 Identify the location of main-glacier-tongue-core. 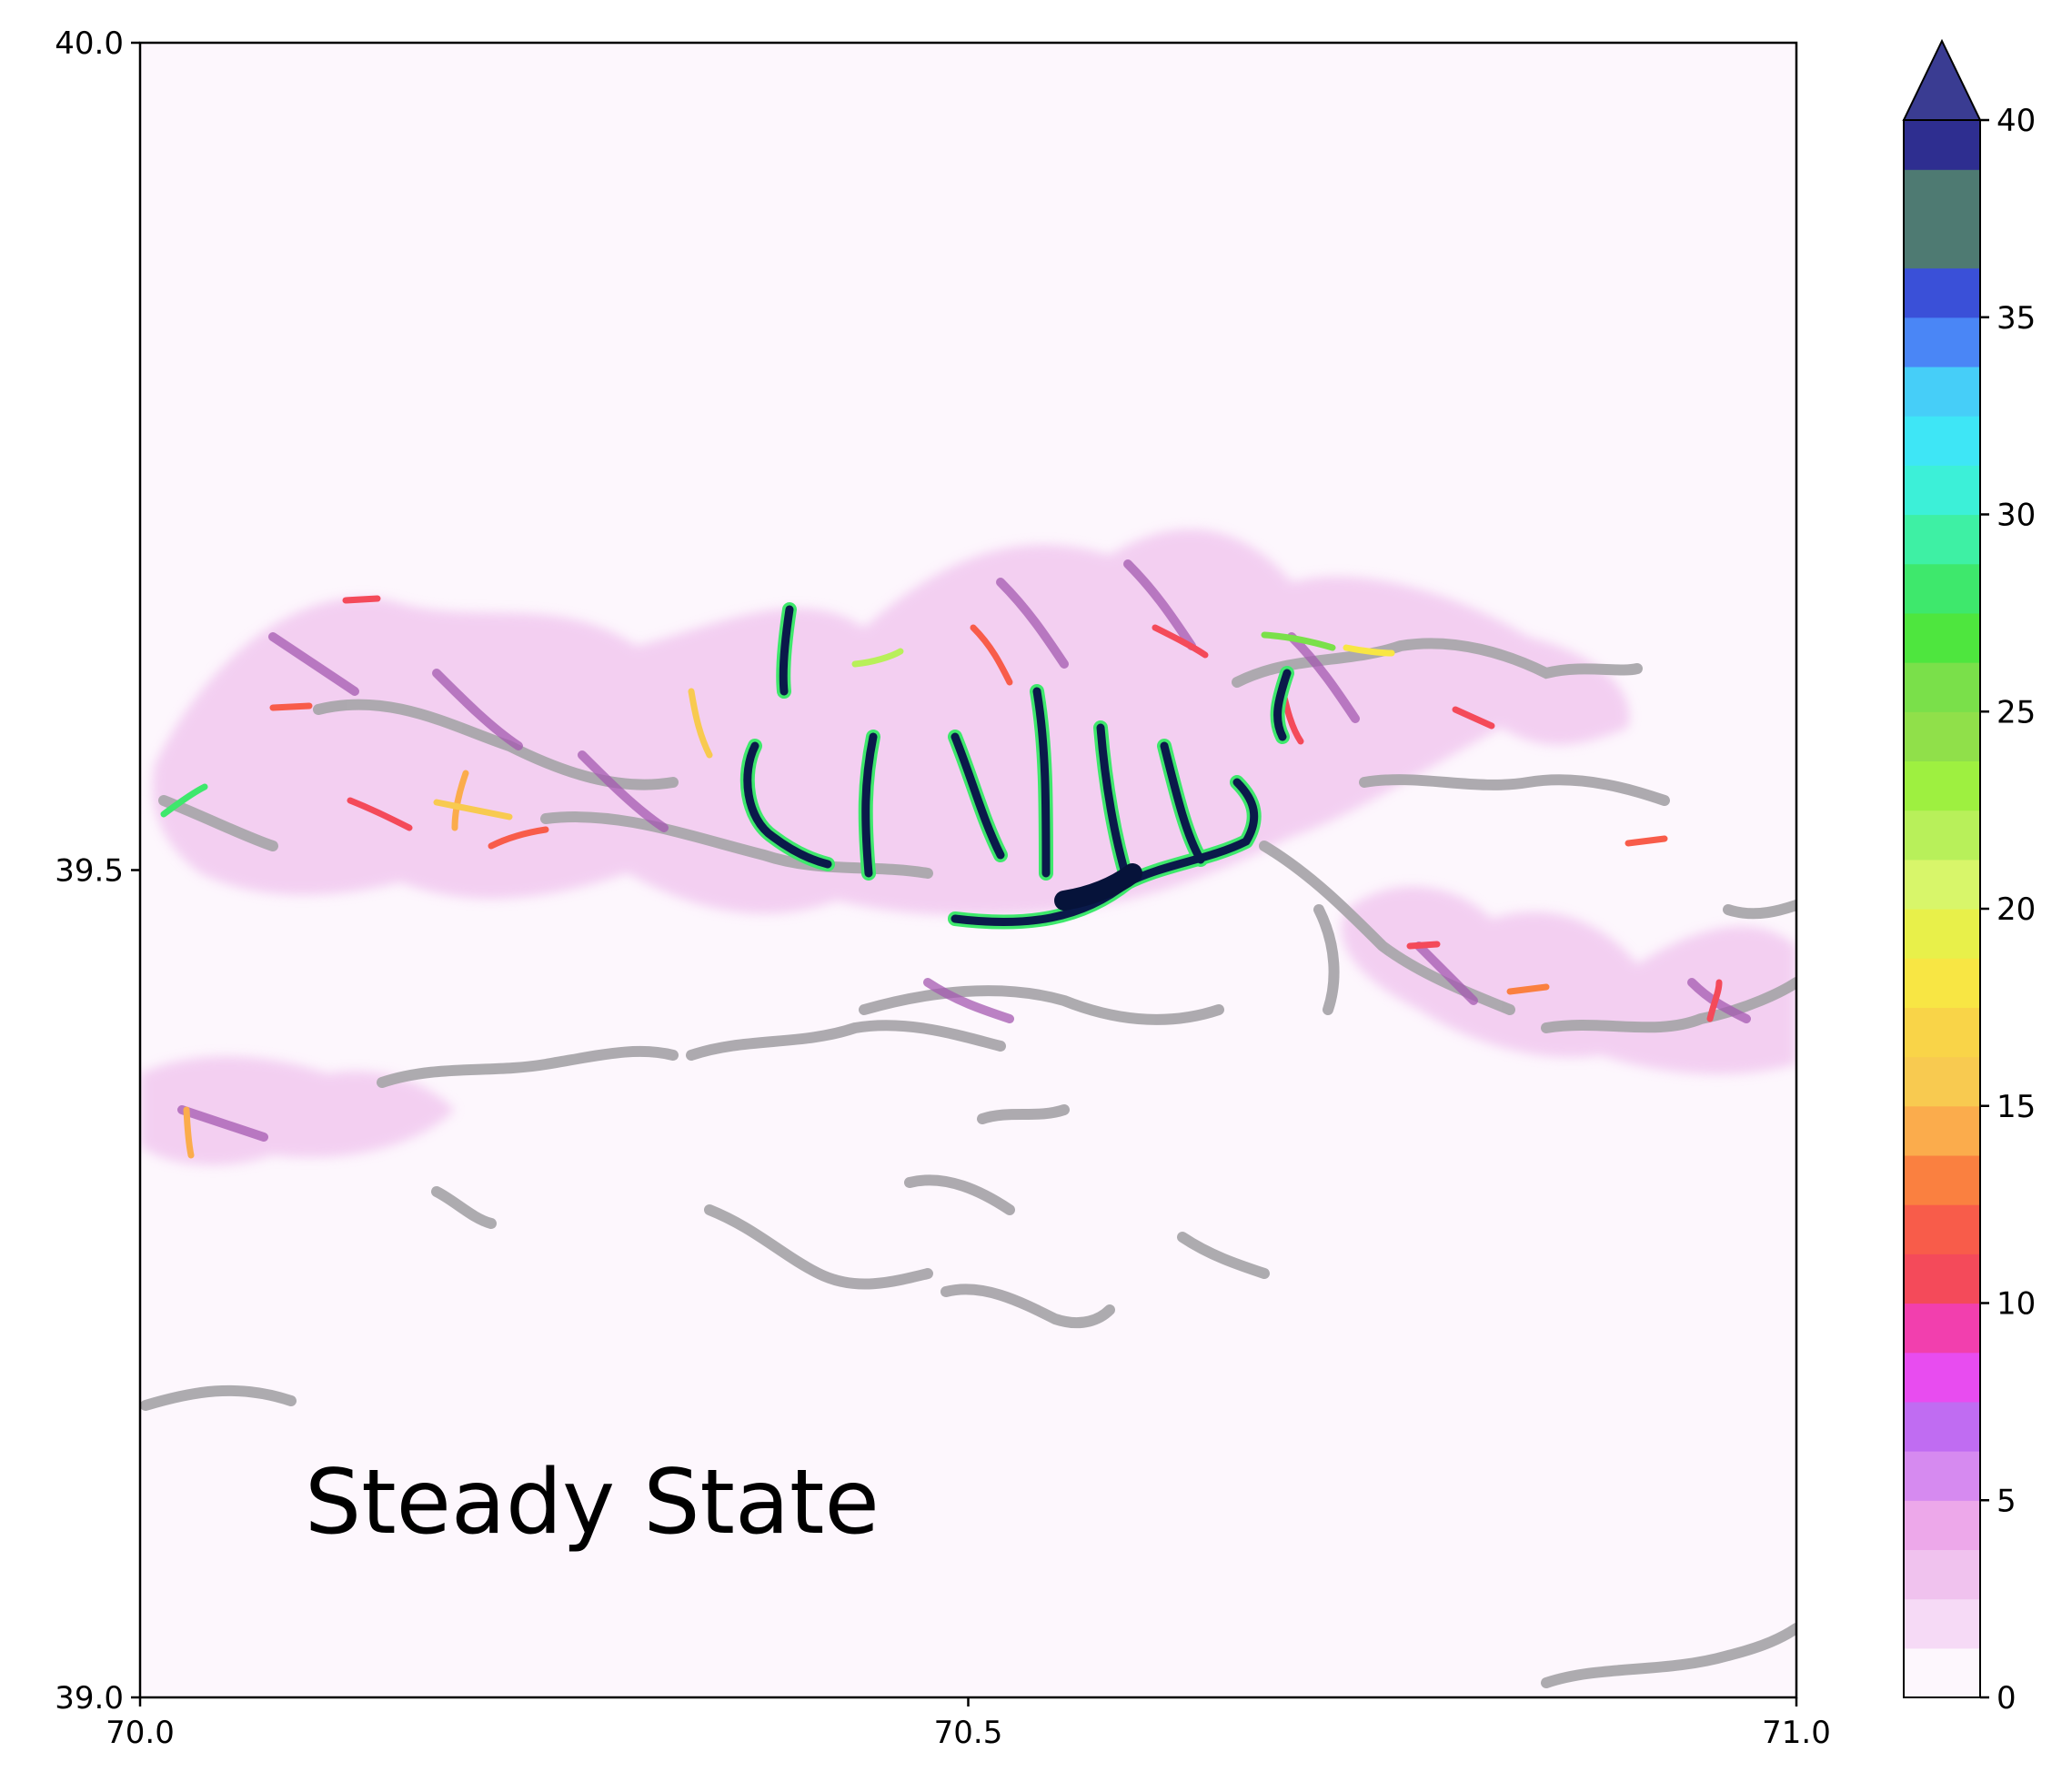
(1098, 887).